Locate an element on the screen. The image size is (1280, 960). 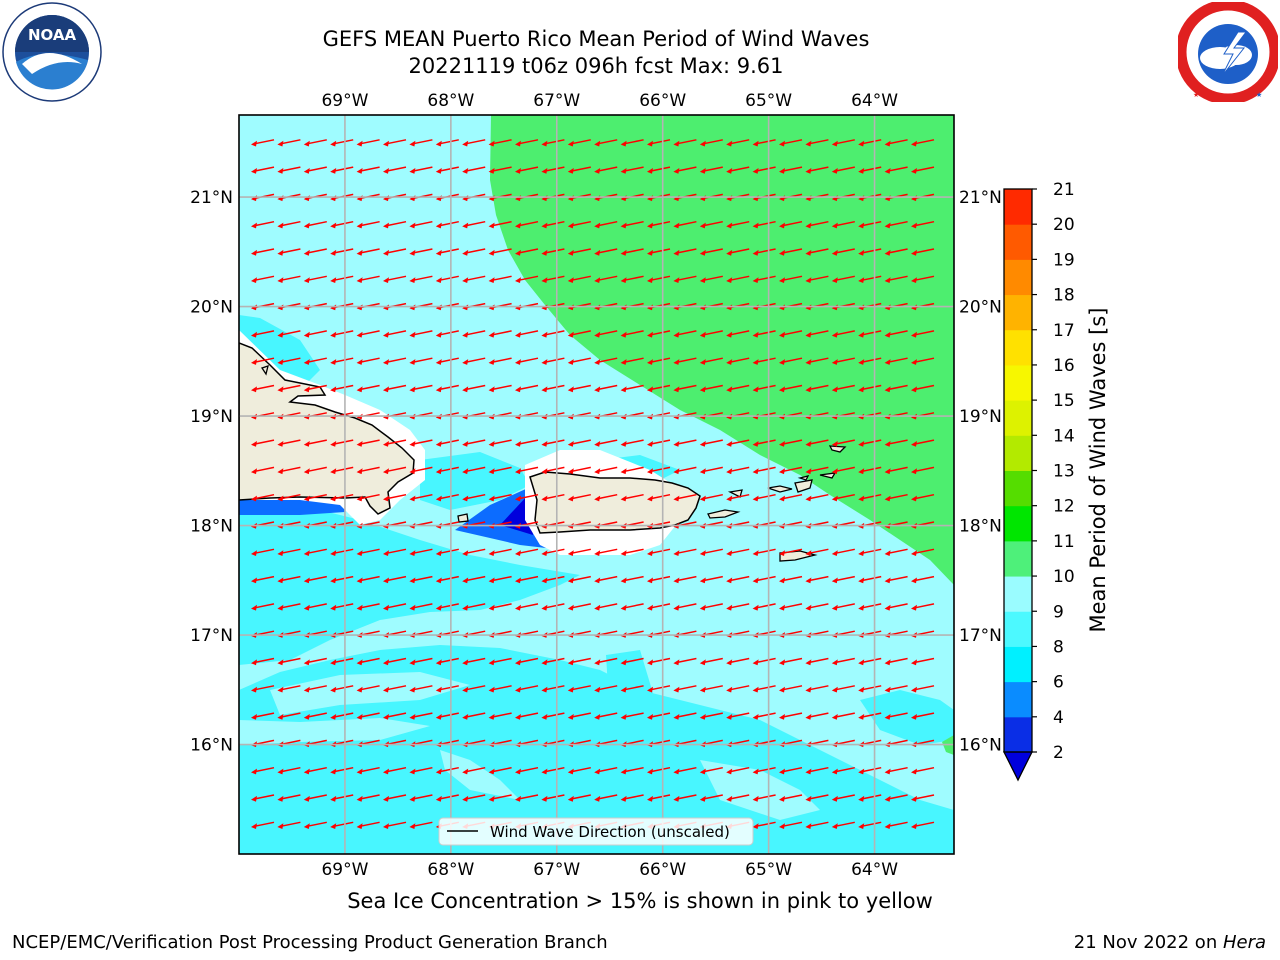
forecast-subtitle: 20221119 t06z 096h fcst Max: 9.61 is located at coordinates (596, 66).